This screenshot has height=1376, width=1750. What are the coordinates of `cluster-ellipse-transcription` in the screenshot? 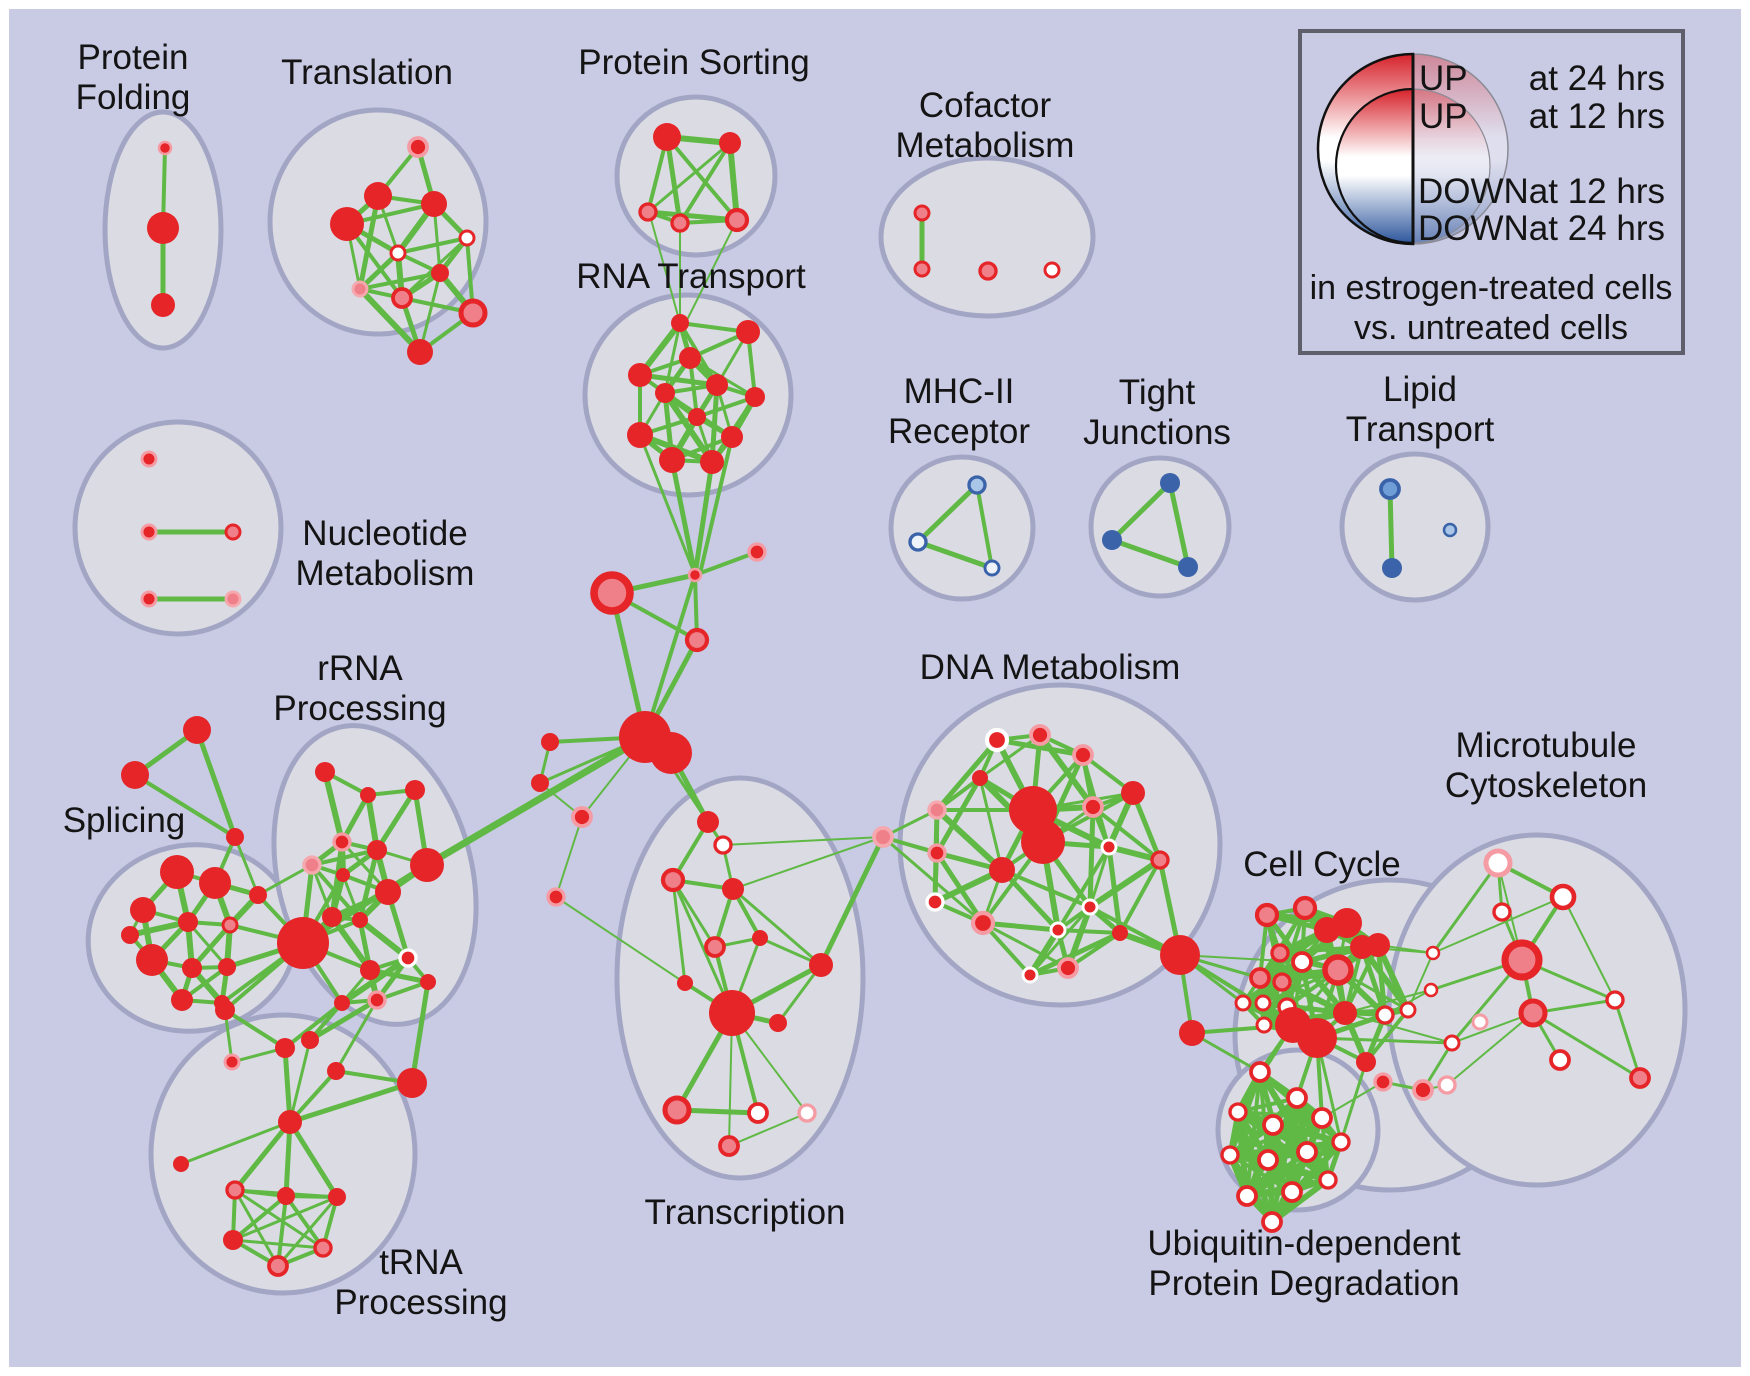 It's located at (740, 978).